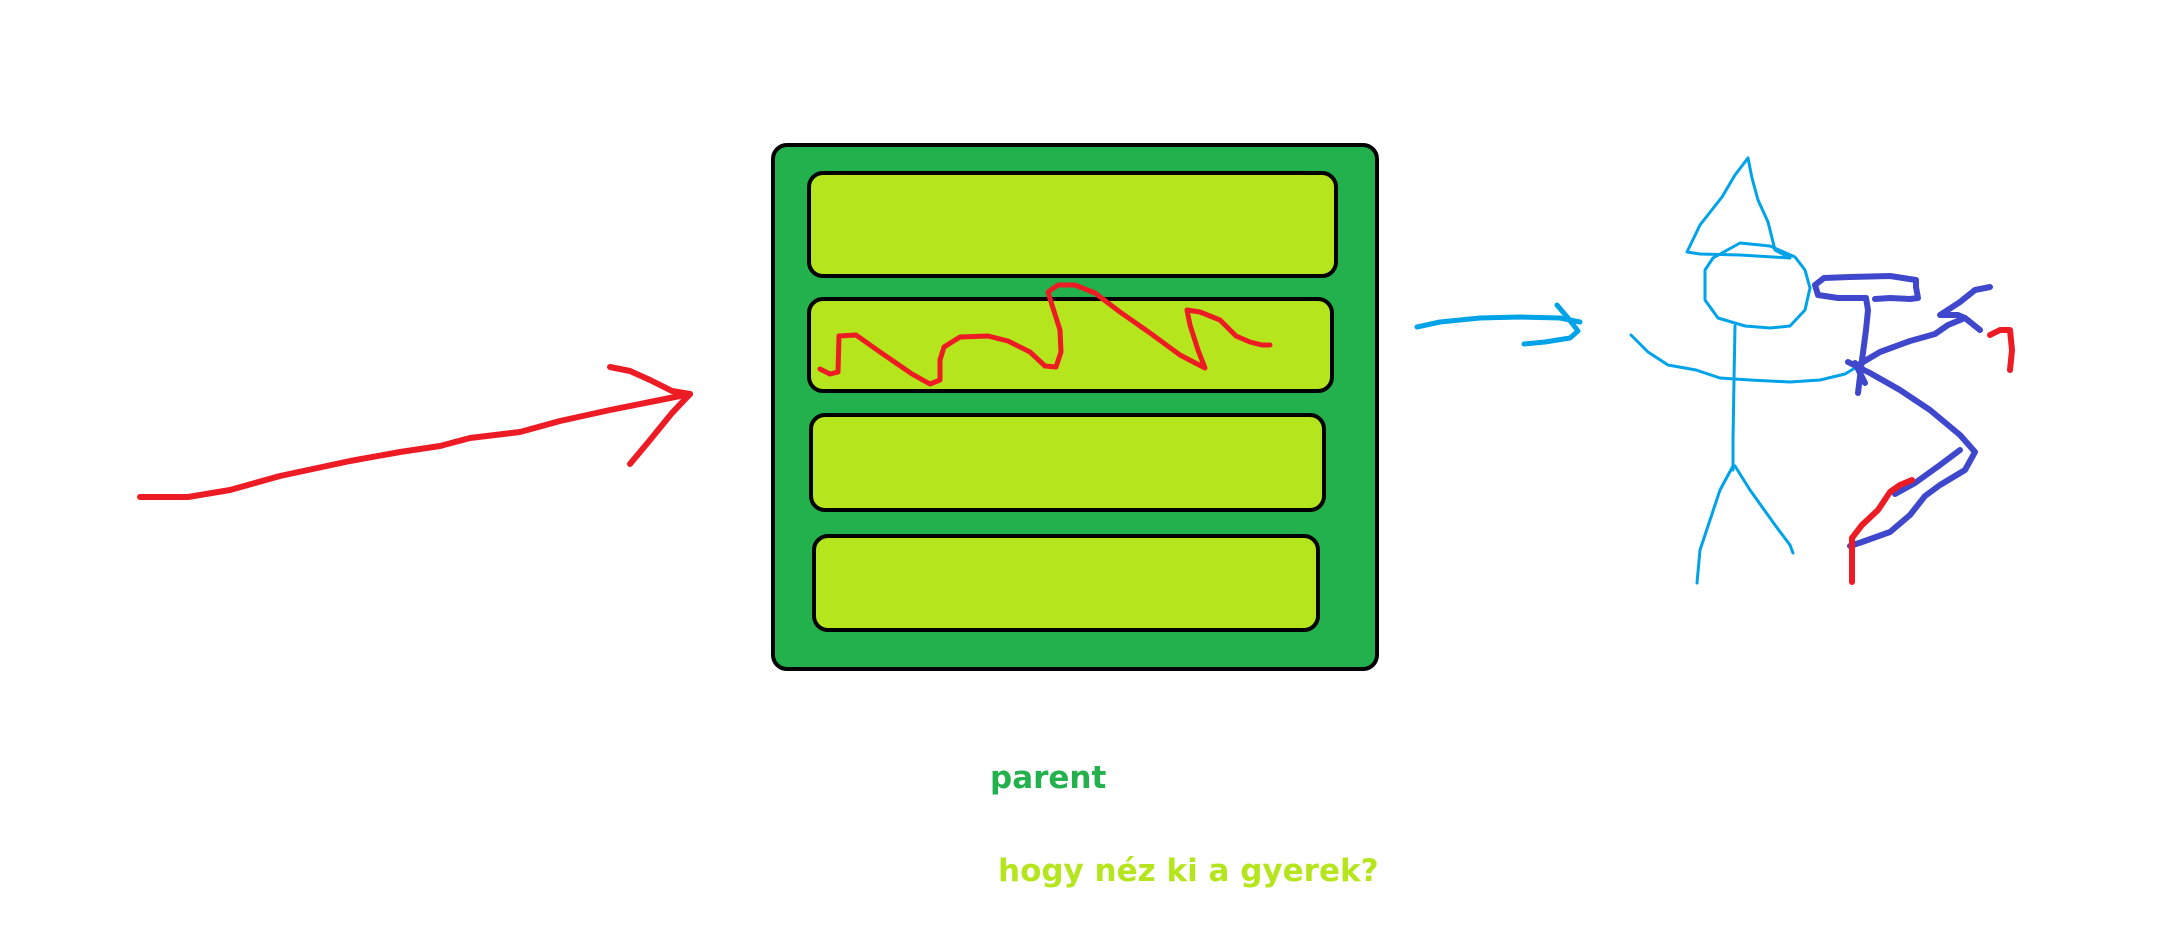  Describe the element at coordinates (650, 380) in the screenshot. I see `incoming-arrow-head-upper` at that location.